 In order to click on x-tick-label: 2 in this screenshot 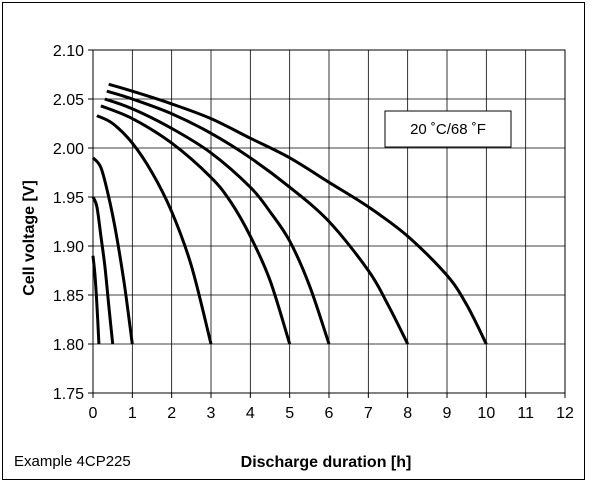, I will do `click(171, 413)`.